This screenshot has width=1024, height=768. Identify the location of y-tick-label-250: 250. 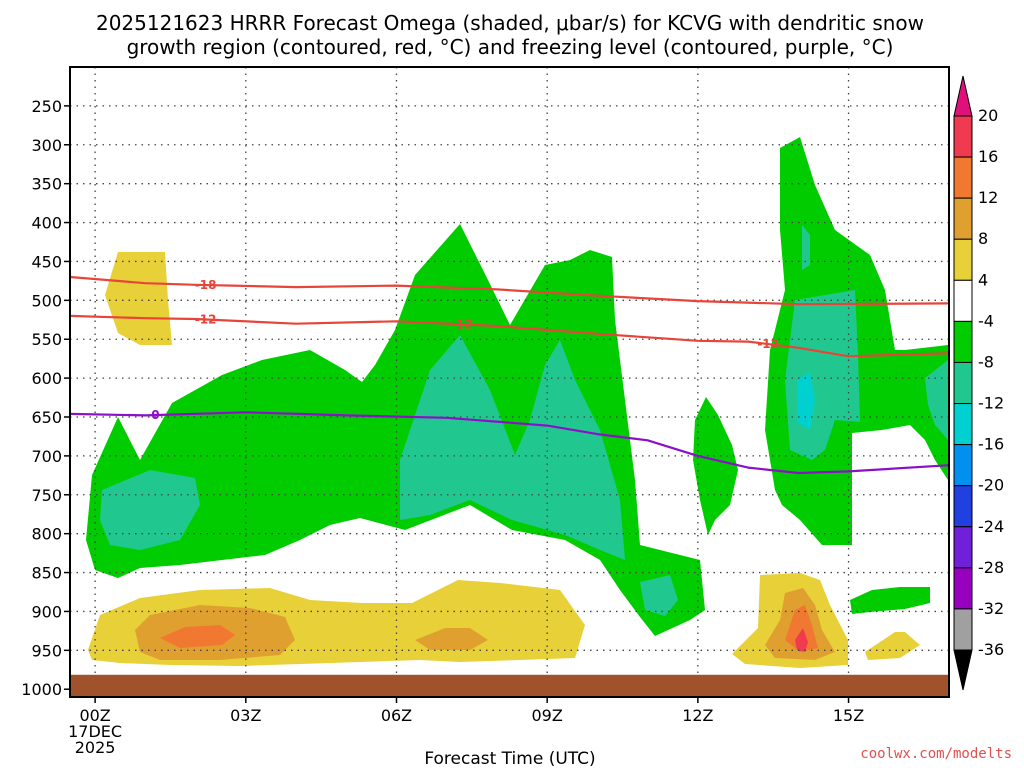
(46, 106).